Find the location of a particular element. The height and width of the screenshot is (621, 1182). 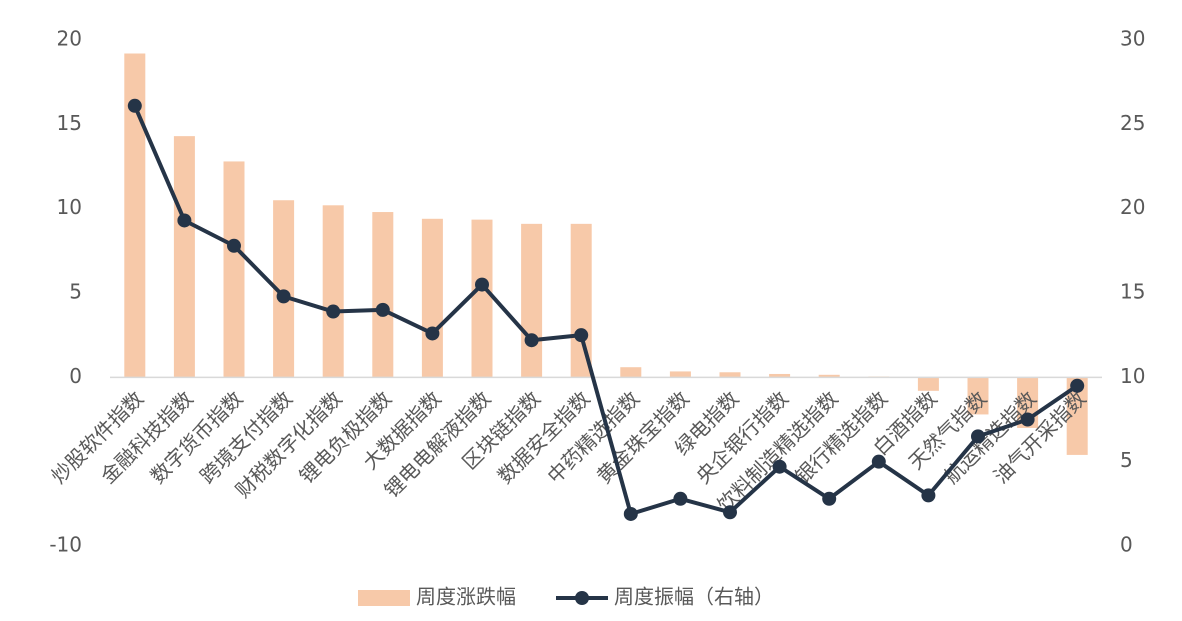

y2-tick-label: 30 is located at coordinates (1132, 39).